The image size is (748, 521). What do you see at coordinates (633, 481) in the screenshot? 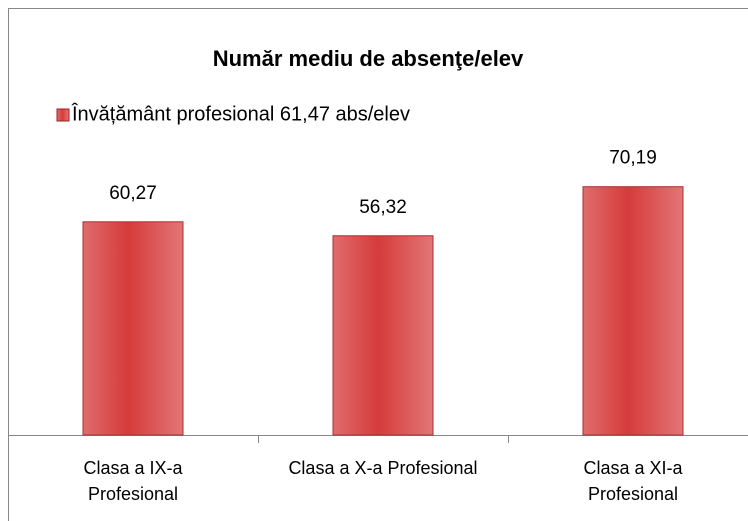
I see `x-tick-label: Clasa a XI-a Profesional` at bounding box center [633, 481].